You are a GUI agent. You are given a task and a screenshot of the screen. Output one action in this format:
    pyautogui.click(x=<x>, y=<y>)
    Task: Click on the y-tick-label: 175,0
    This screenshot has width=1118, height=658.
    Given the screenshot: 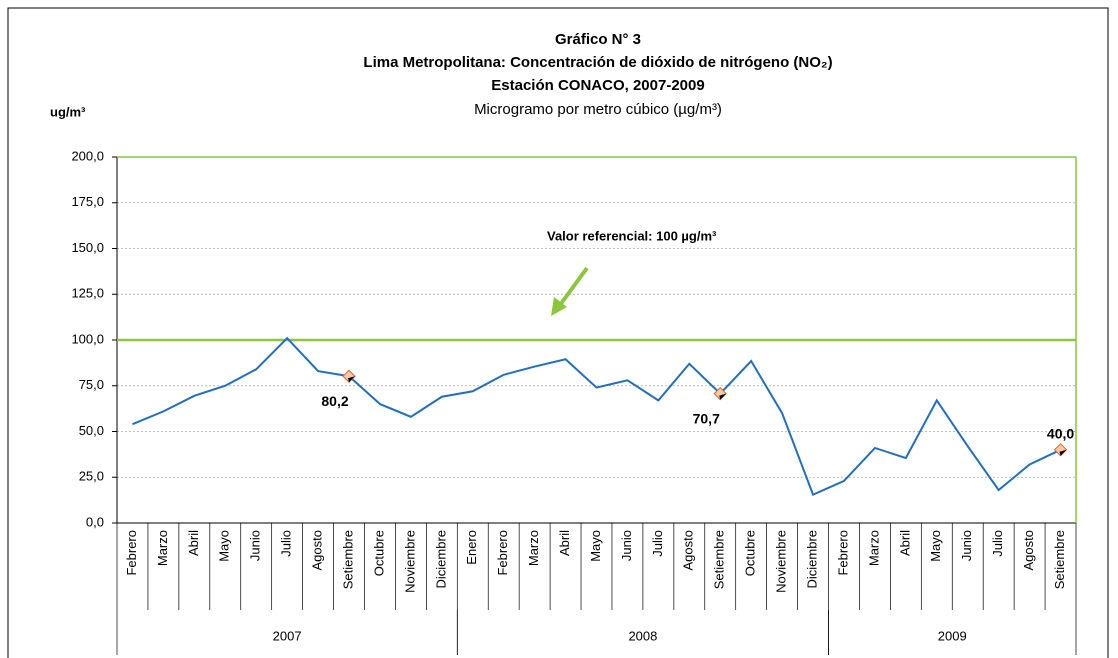 What is the action you would take?
    pyautogui.click(x=87, y=201)
    